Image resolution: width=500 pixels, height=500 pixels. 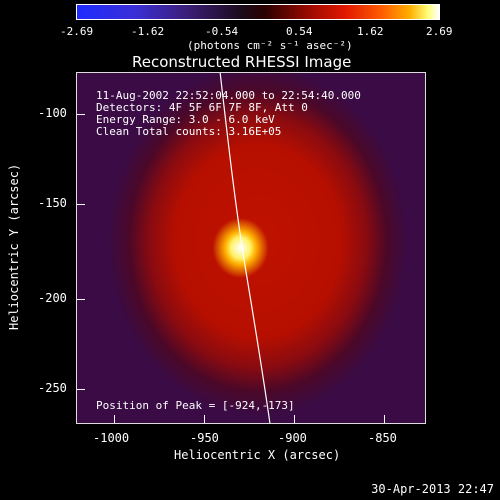 I want to click on x-axis-label: Heliocentric X (arcsec), so click(x=257, y=455).